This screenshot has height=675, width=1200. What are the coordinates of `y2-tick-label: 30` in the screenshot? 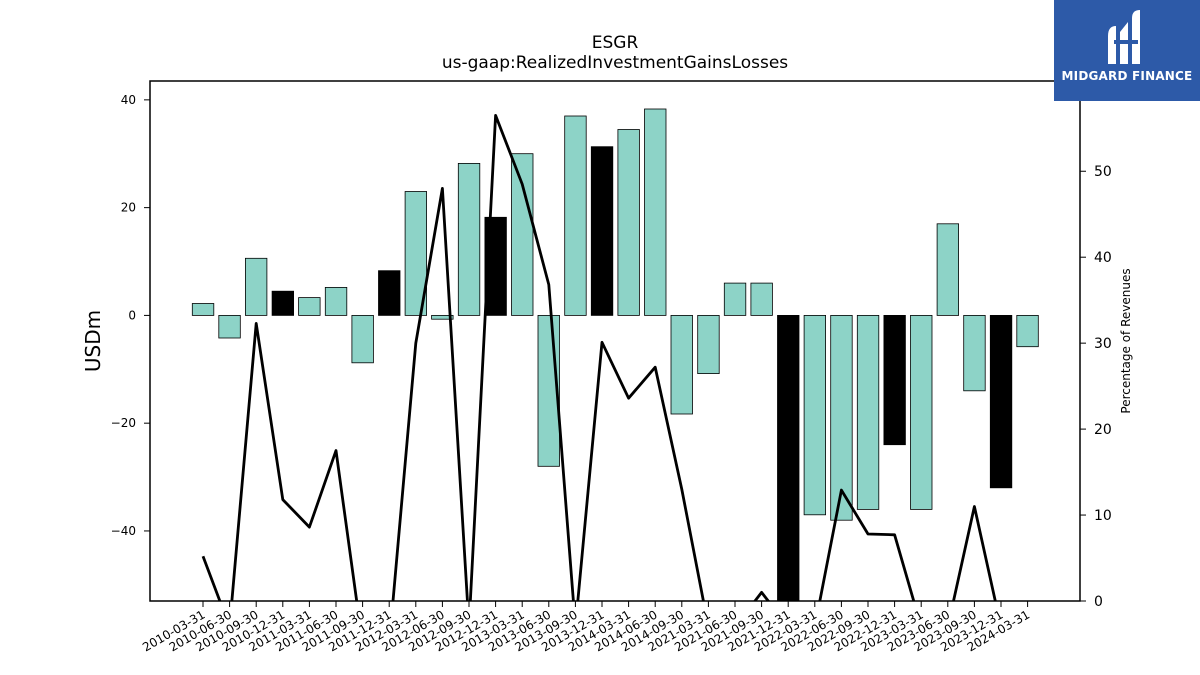 It's located at (1103, 344).